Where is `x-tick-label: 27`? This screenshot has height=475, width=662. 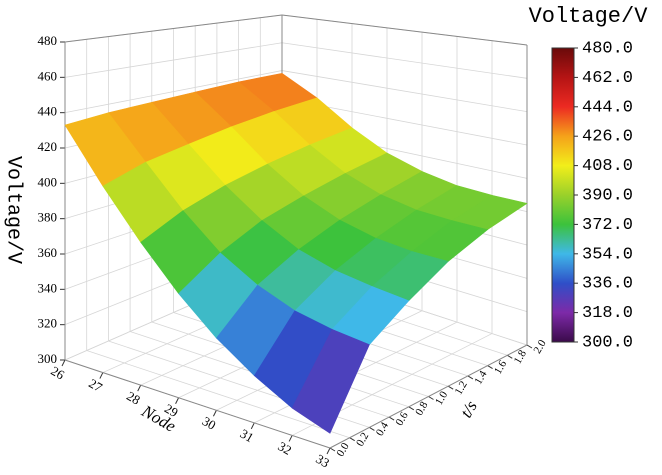
x-tick-label: 27 is located at coordinates (95, 386).